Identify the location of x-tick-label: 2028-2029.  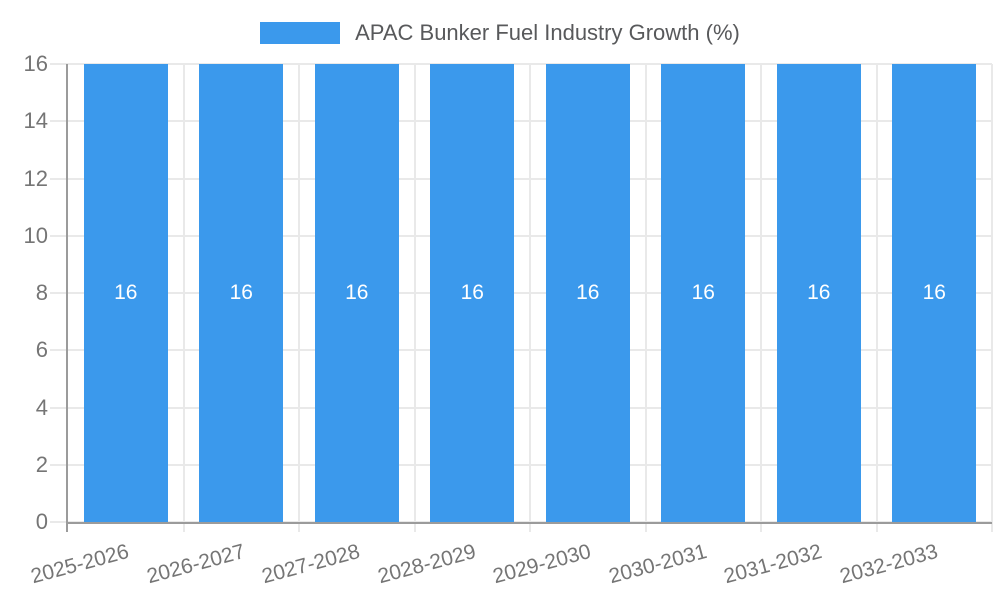
(427, 564).